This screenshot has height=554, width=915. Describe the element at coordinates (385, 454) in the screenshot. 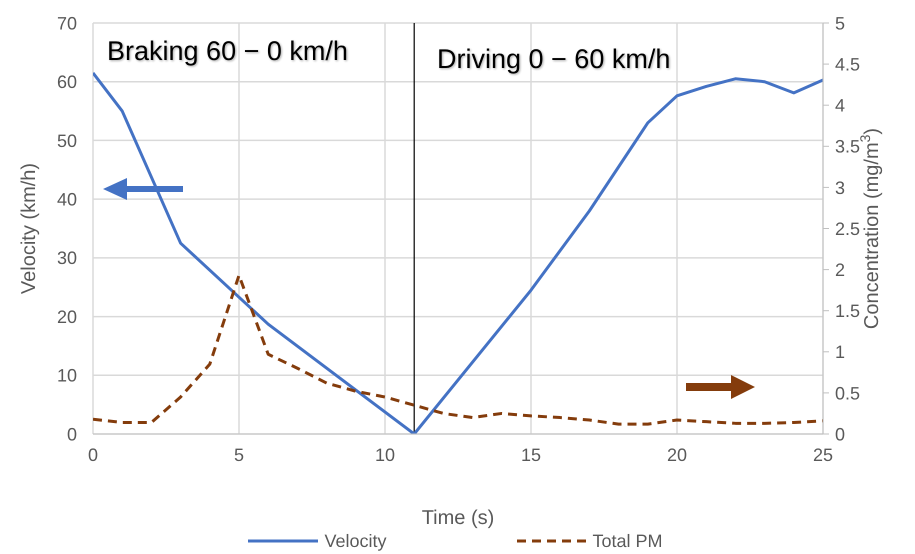

I see `x-tick-label: 10` at that location.